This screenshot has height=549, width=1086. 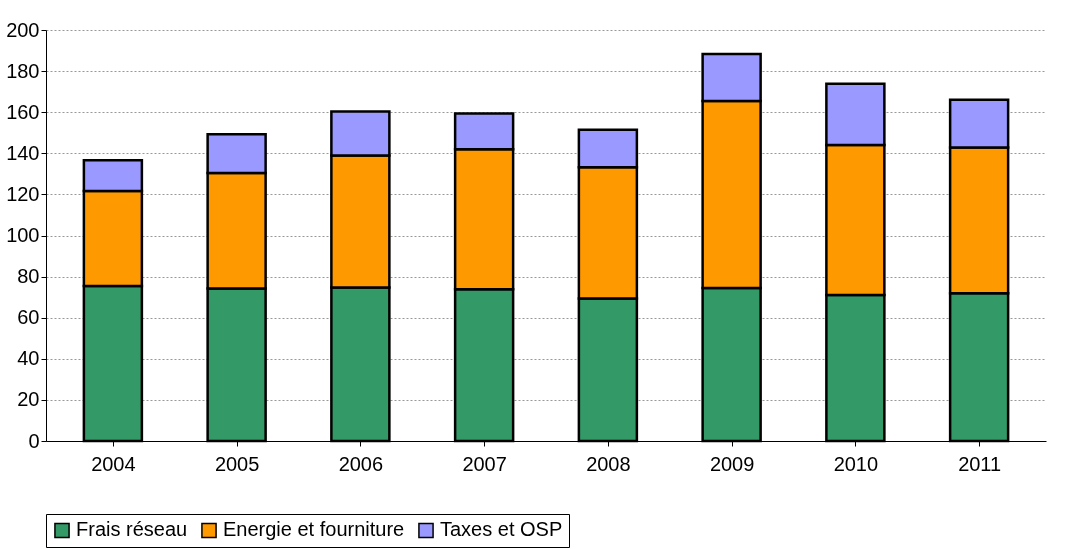 I want to click on x-tick-label: 2008, so click(x=608, y=463).